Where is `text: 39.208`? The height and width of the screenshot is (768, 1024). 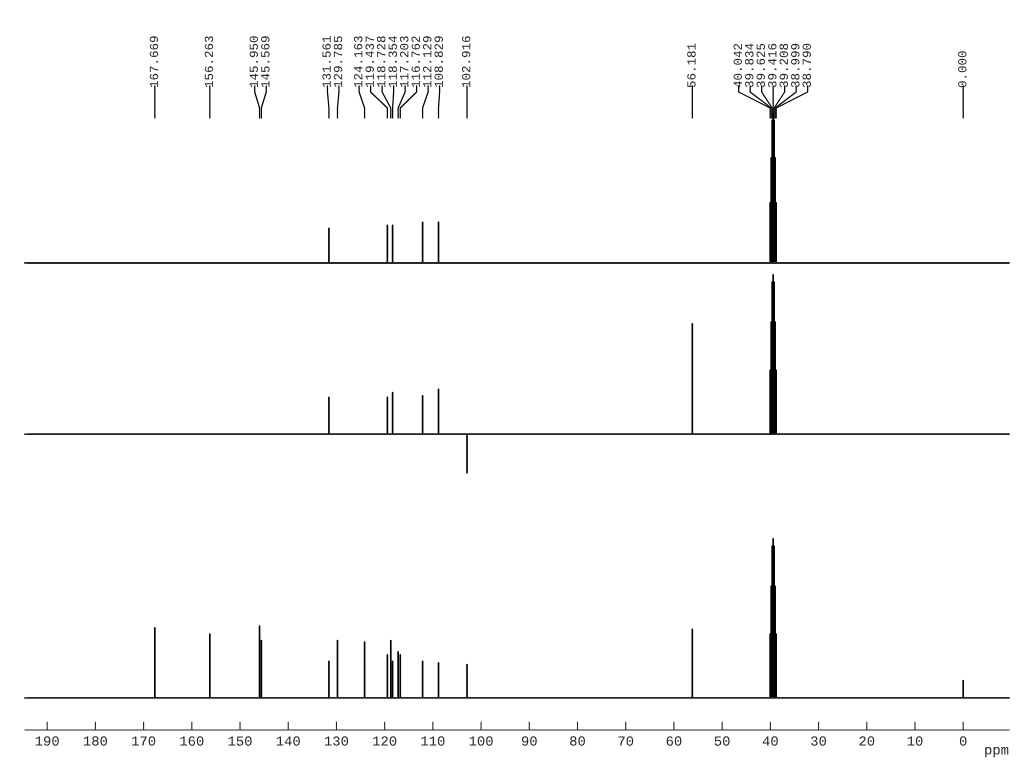 text: 39.208 is located at coordinates (784, 65).